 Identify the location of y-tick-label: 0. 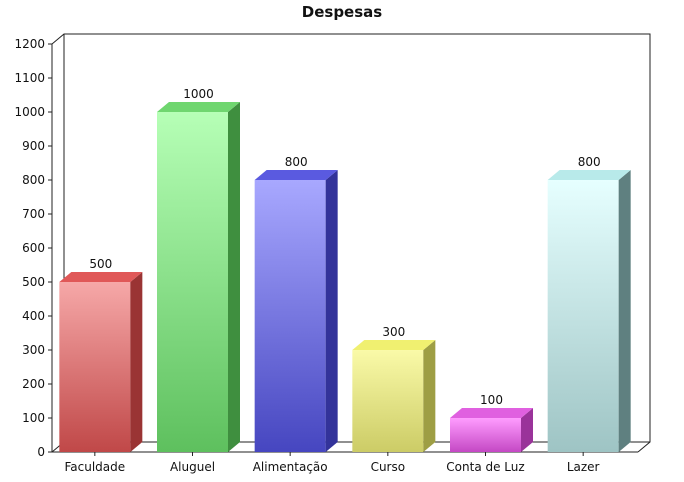
(41, 452).